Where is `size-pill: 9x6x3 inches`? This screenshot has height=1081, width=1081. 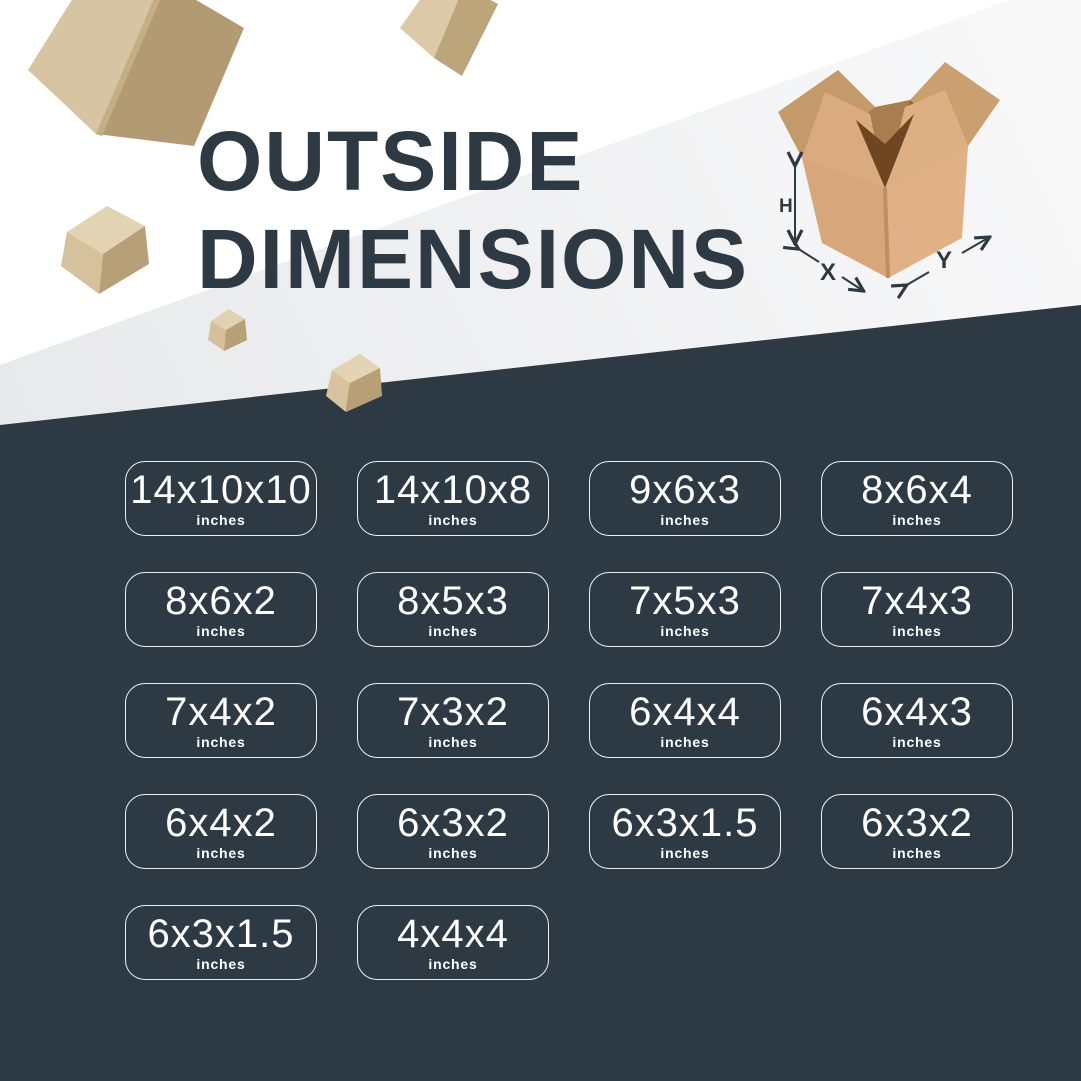 size-pill: 9x6x3 inches is located at coordinates (685, 498).